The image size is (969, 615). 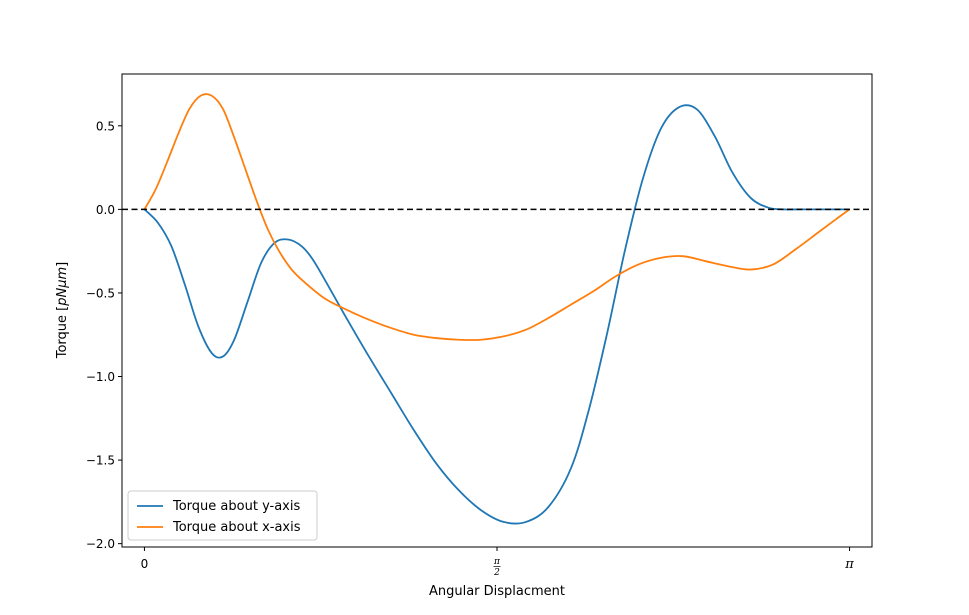 What do you see at coordinates (100, 377) in the screenshot?
I see `y-tick-label-3: −1.0` at bounding box center [100, 377].